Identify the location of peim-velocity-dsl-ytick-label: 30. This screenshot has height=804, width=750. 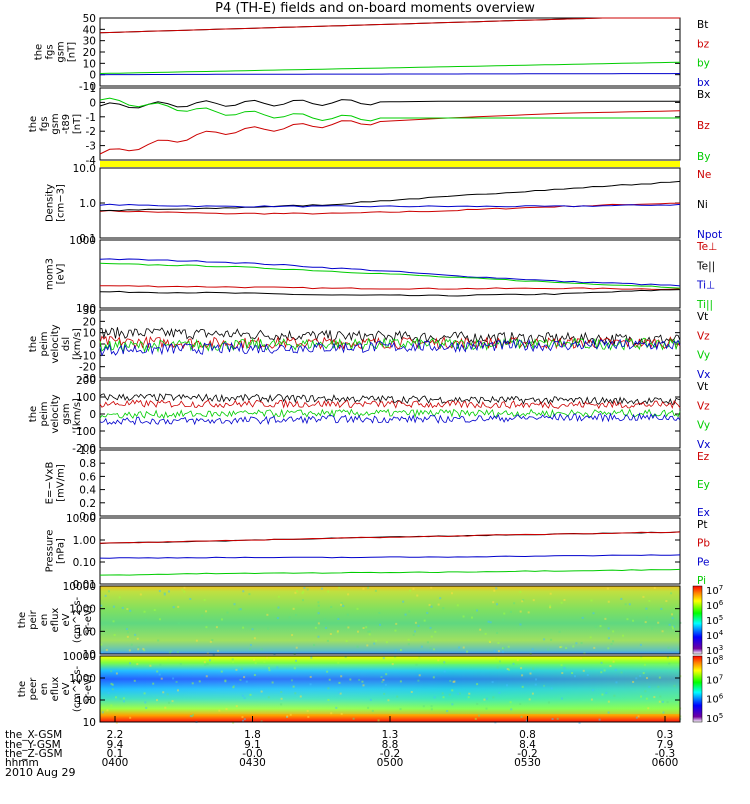
(89, 311).